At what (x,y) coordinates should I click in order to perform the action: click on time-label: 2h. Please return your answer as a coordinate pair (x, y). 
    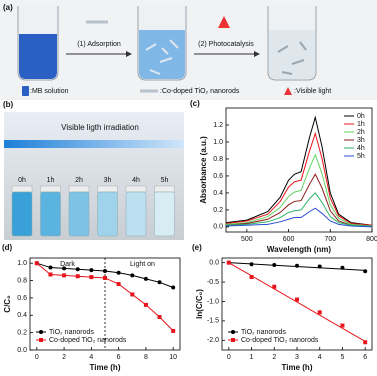
    Looking at the image, I should click on (79, 180).